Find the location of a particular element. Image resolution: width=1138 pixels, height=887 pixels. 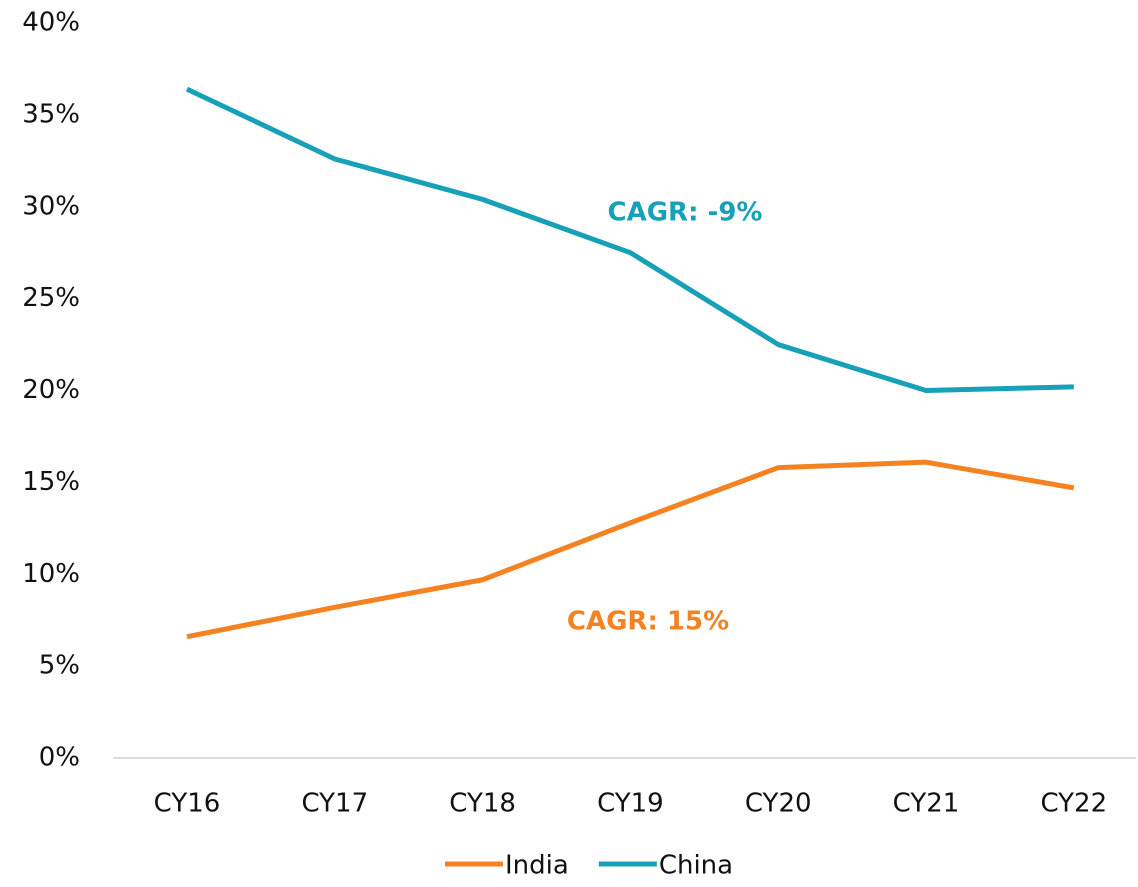

annotation: CAGR: -9% is located at coordinates (685, 213).